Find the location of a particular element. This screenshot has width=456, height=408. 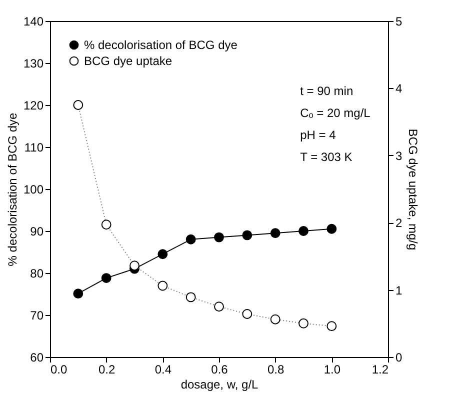

x-tick-label: 0.4 is located at coordinates (163, 369).